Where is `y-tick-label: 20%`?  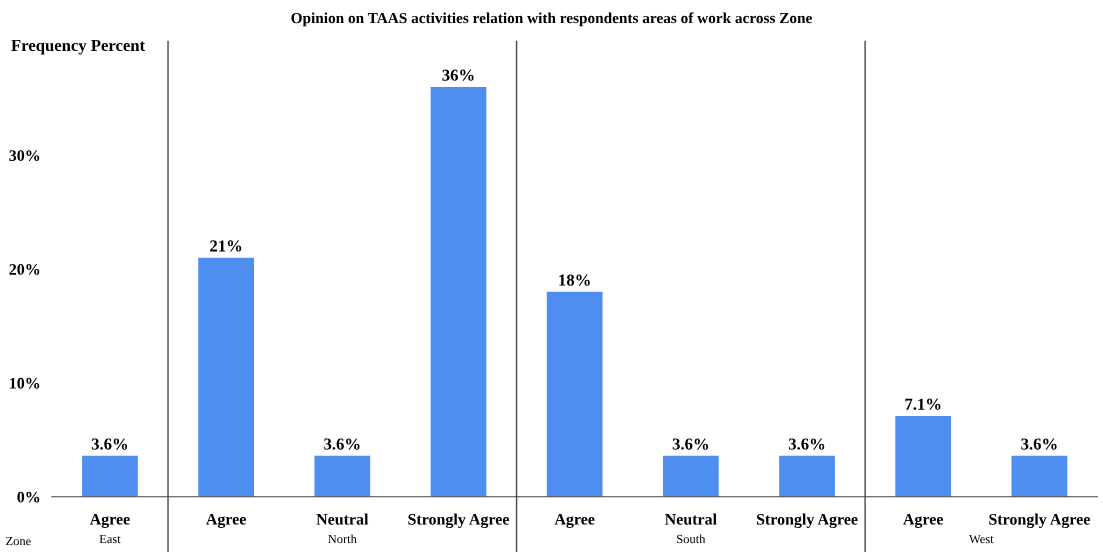
y-tick-label: 20% is located at coordinates (24, 269).